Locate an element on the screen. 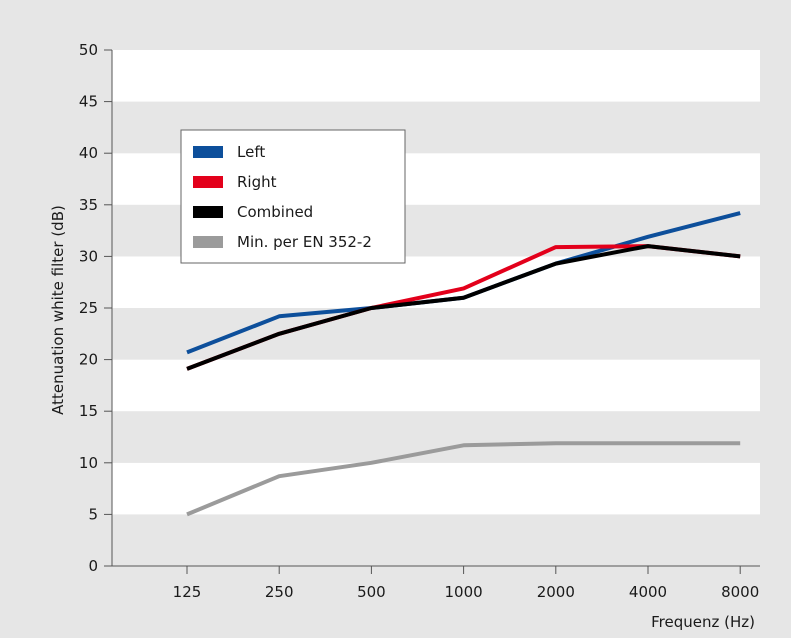 This screenshot has height=638, width=791. x-tick-label: 4000 is located at coordinates (648, 592).